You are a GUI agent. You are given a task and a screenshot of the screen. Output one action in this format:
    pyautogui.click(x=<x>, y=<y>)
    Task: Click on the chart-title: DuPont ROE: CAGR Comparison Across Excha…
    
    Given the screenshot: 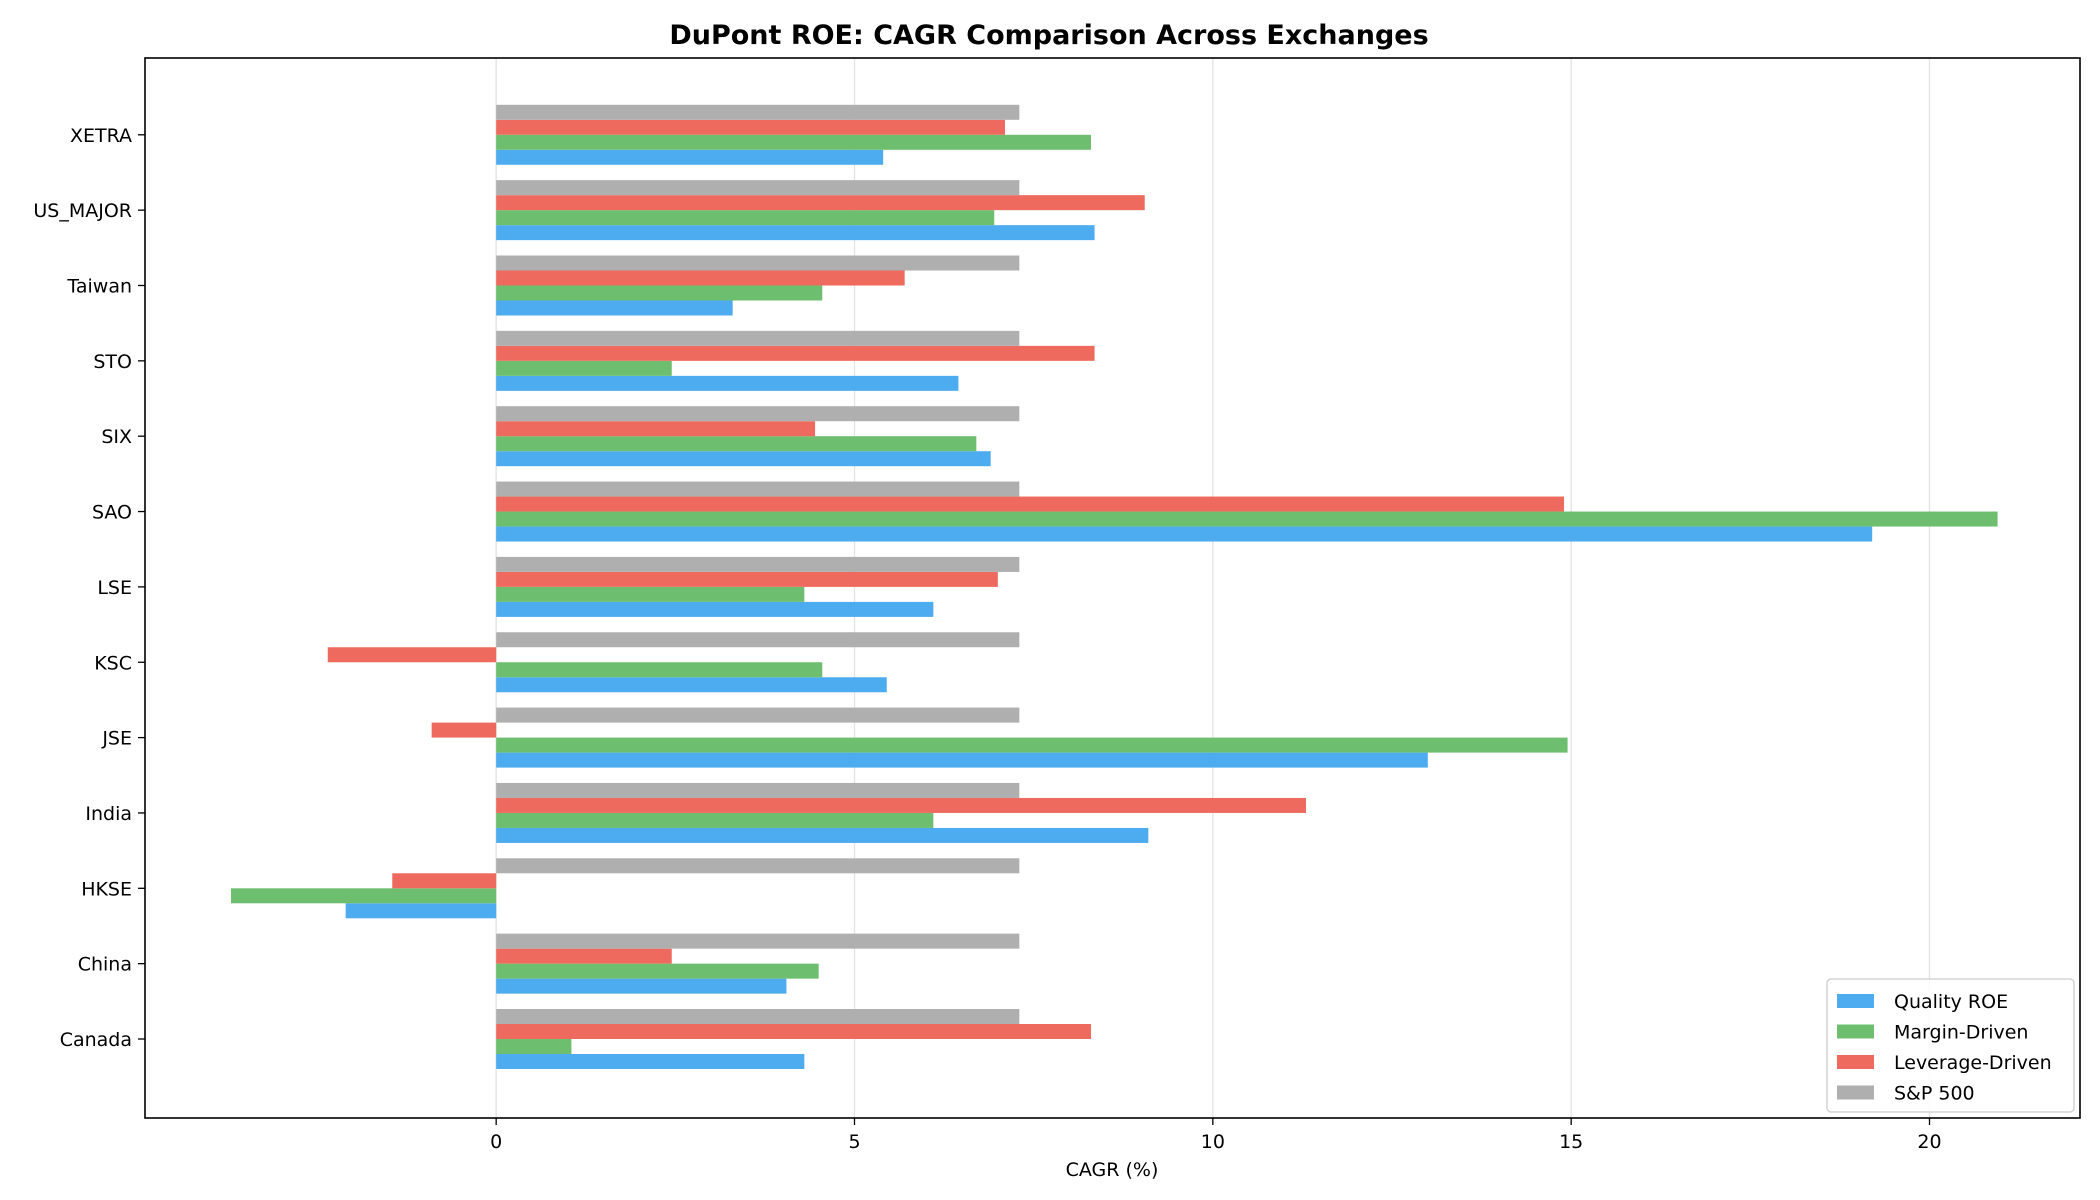 What is the action you would take?
    pyautogui.click(x=1048, y=35)
    